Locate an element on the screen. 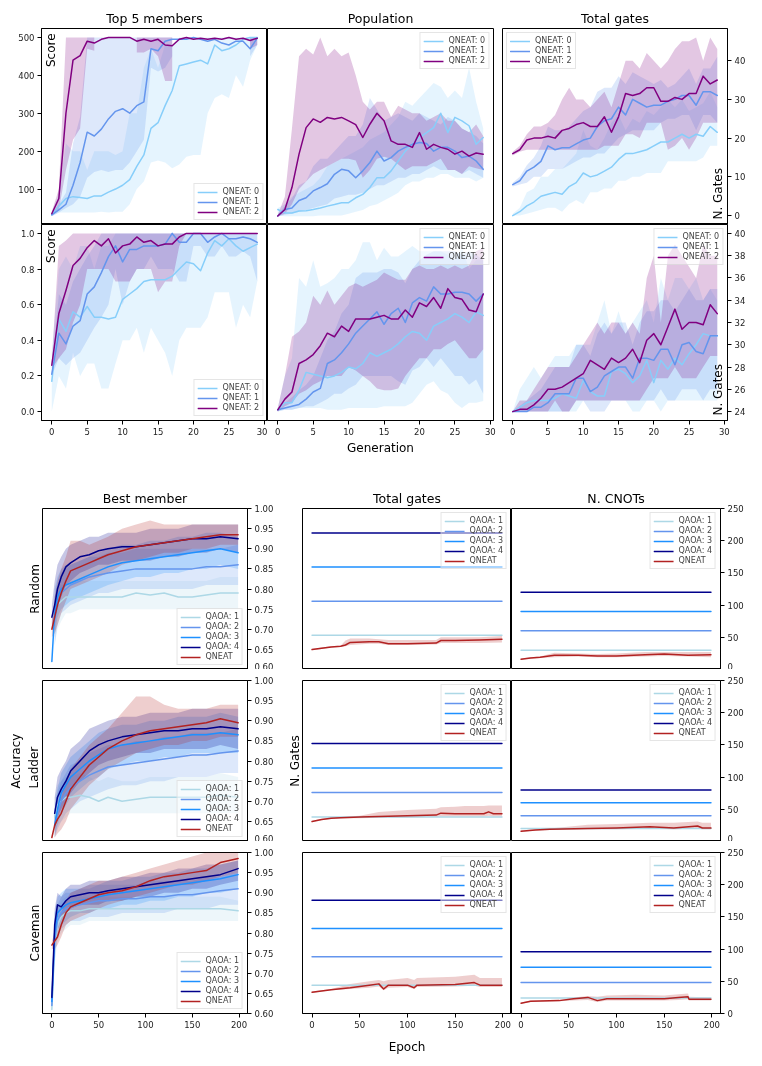 The height and width of the screenshot is (1066, 762). y-tick-label: 0.85 is located at coordinates (264, 741).